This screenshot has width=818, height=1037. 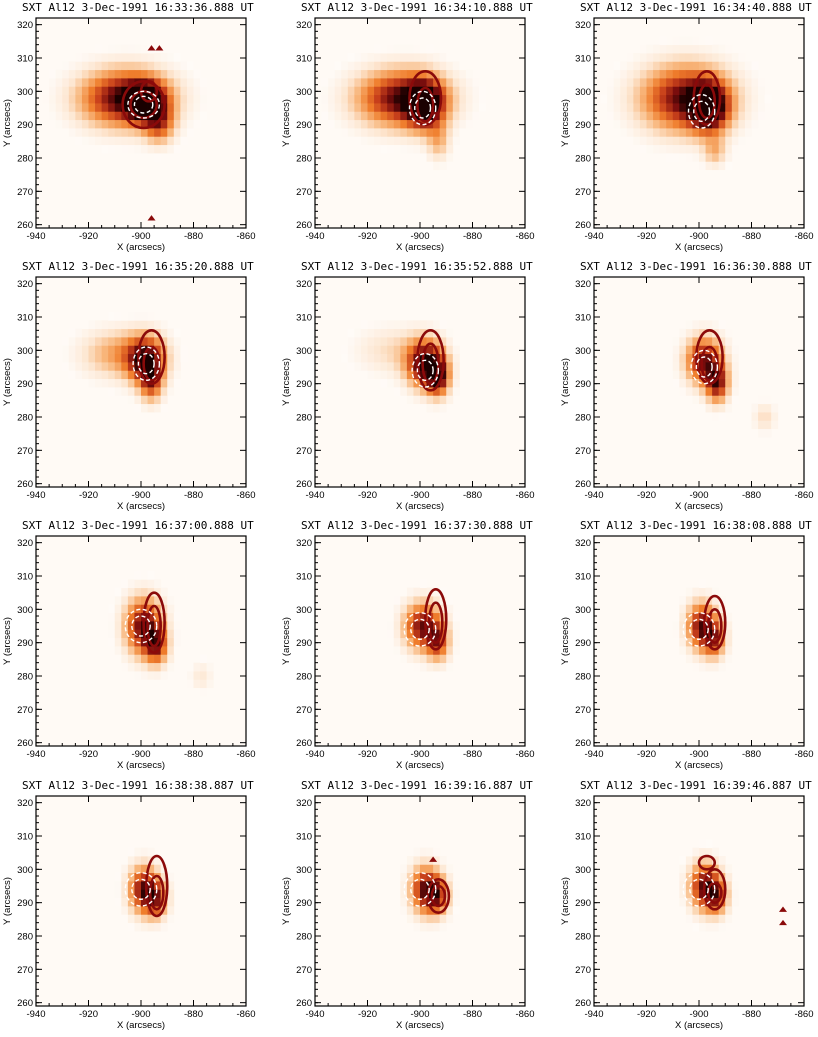 I want to click on y-tick-label: 260, so click(x=304, y=225).